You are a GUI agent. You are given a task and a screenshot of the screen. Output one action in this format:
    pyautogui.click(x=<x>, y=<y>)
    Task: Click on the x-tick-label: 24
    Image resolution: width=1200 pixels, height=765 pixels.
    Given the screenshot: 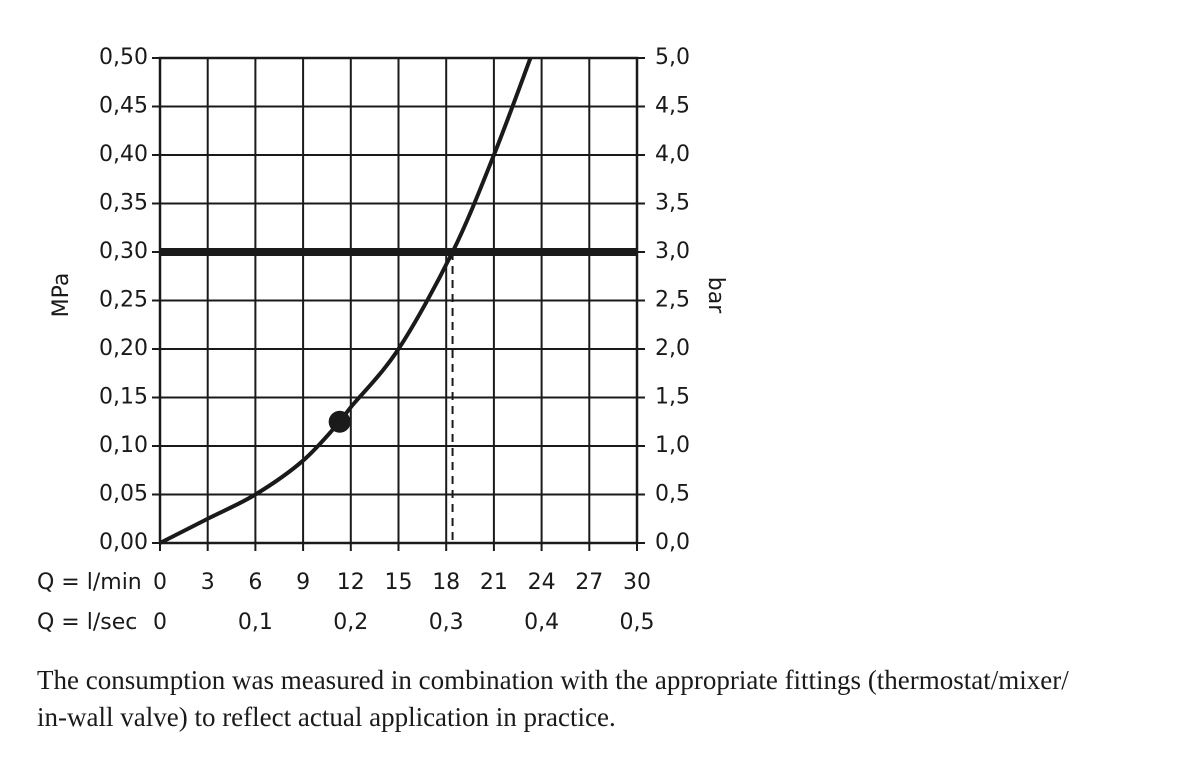 What is the action you would take?
    pyautogui.click(x=542, y=582)
    